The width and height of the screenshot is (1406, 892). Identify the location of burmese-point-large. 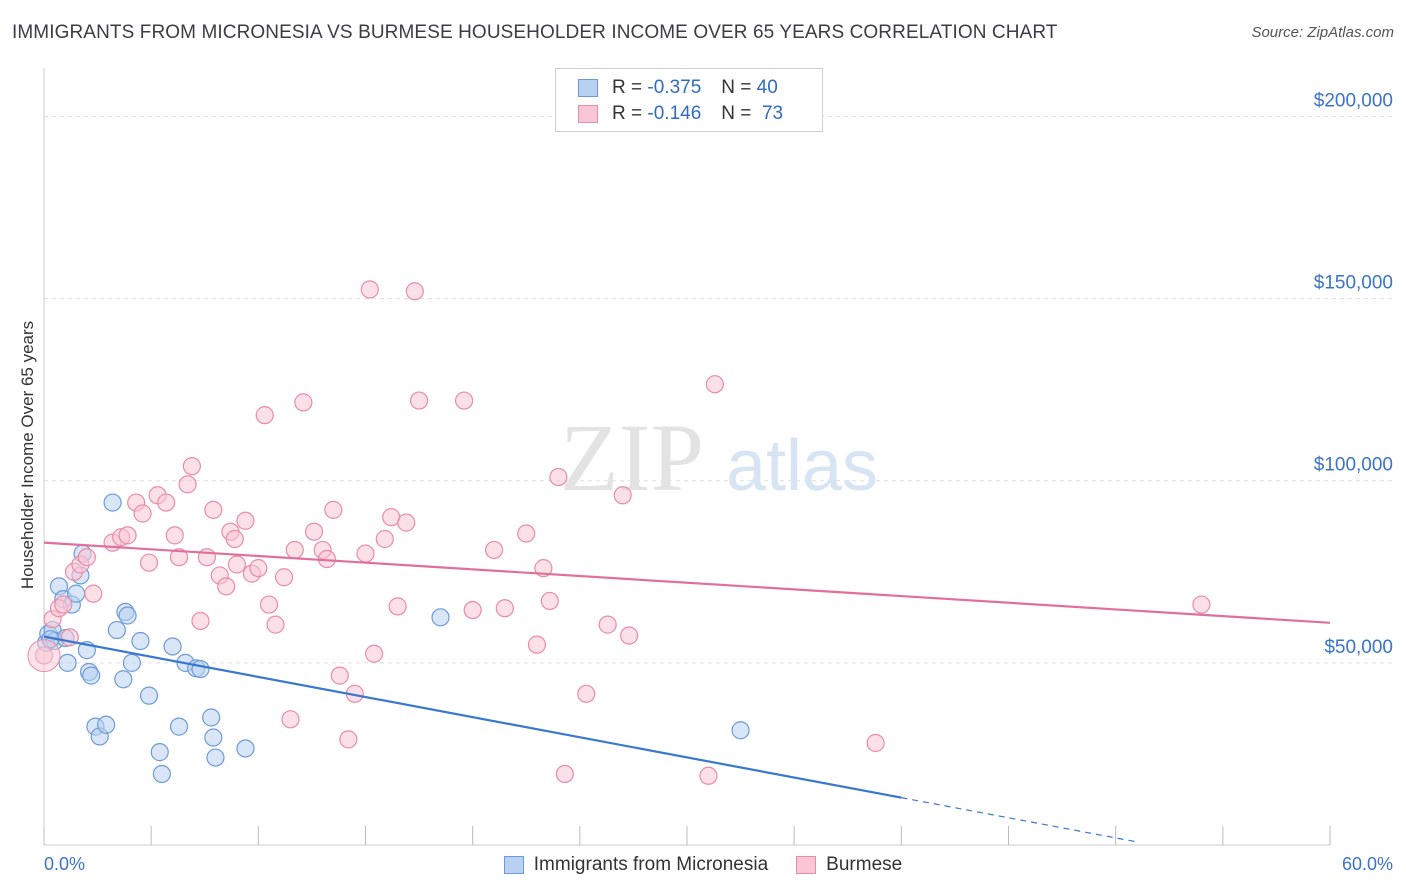
(44, 656).